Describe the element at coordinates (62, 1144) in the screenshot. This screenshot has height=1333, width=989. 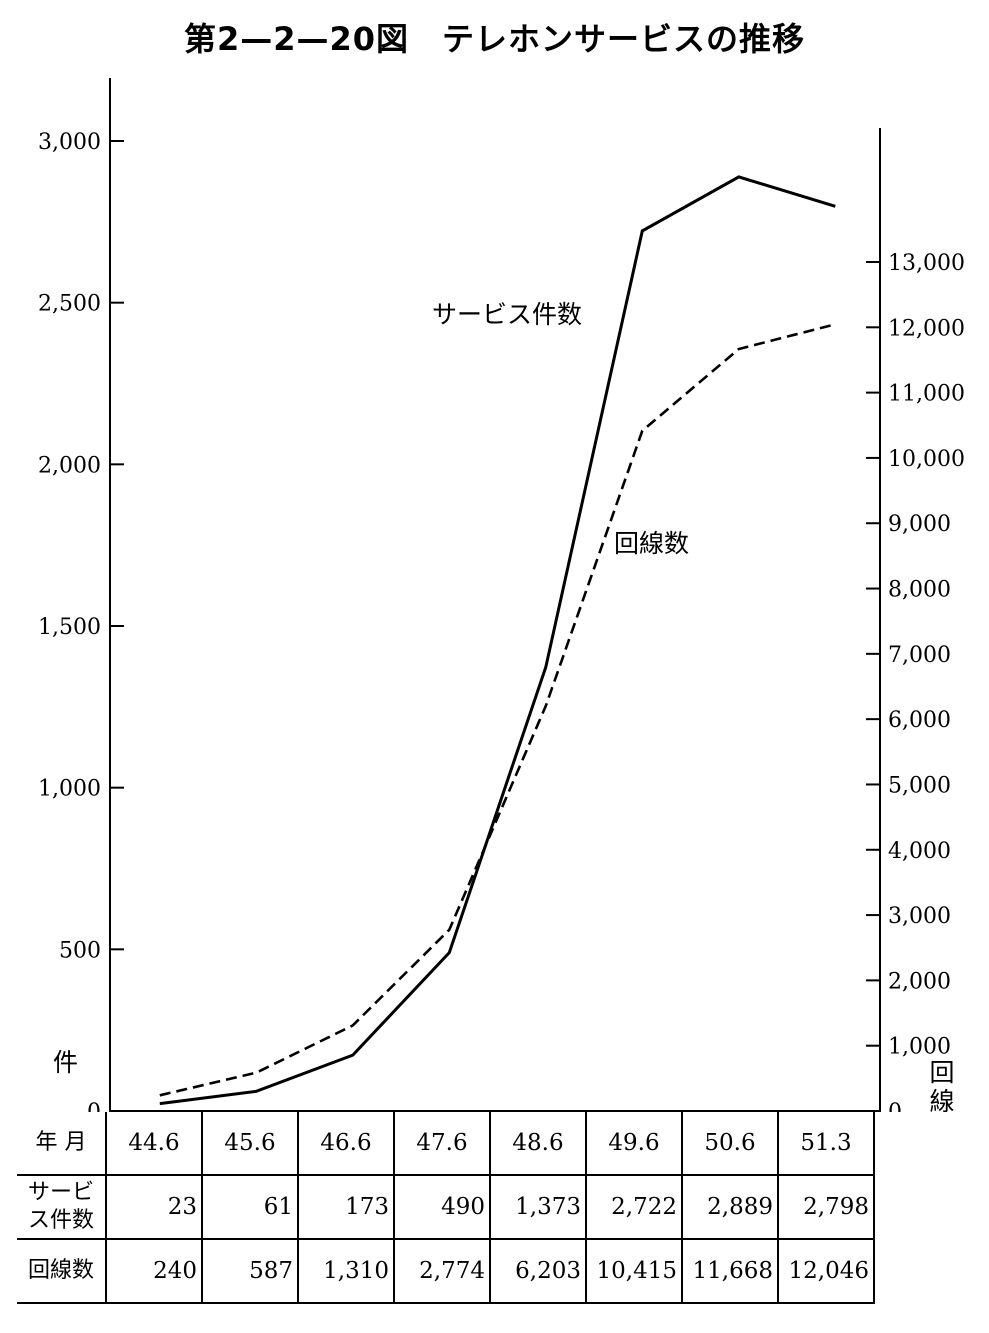
I see `table-header-label: 年 月` at that location.